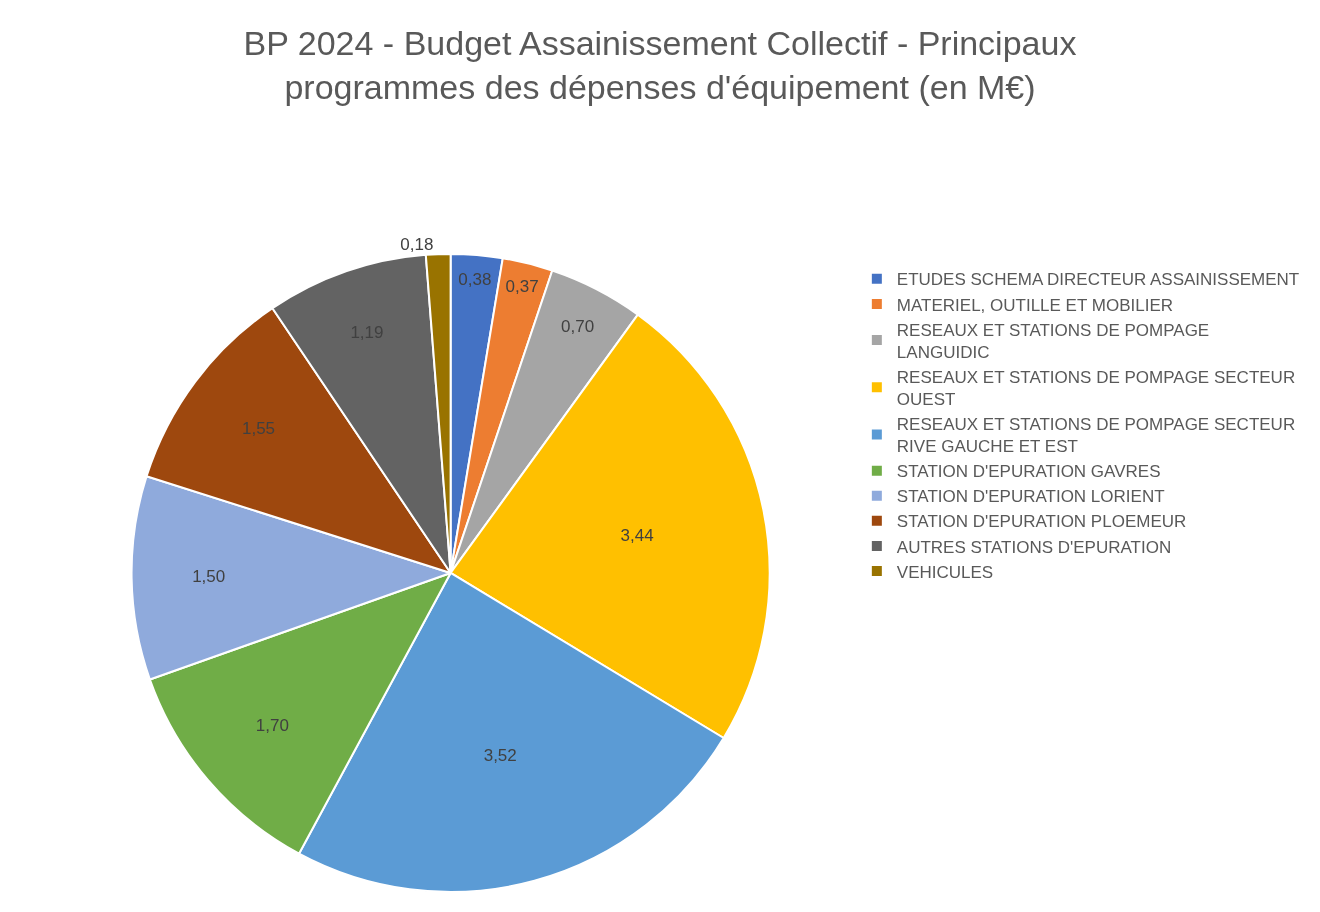 Image resolution: width=1320 pixels, height=912 pixels. What do you see at coordinates (637, 535) in the screenshot?
I see `data-label: 3,44` at bounding box center [637, 535].